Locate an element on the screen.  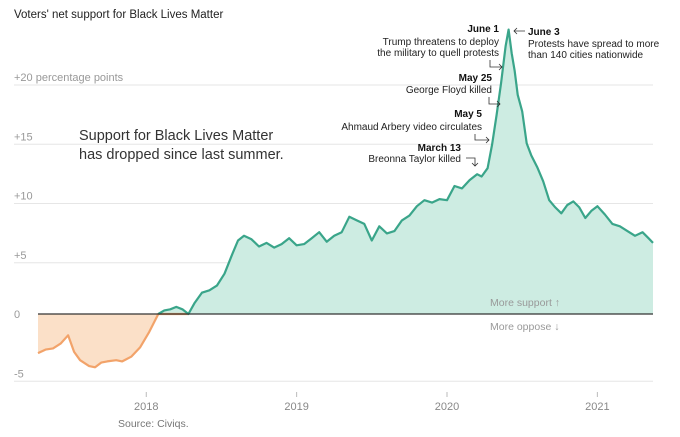
annotation-may5-text: Ahmaud Arbery video circulates is located at coordinates (411, 127).